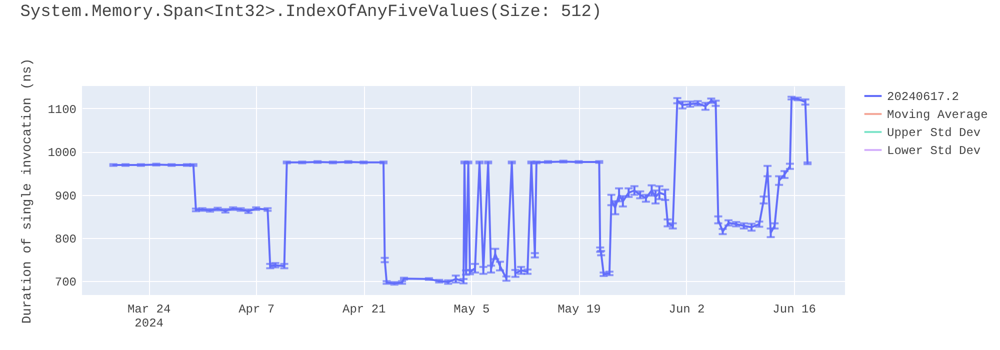 This screenshot has height=350, width=1000. I want to click on x-tick-label: Mar 24 2024, so click(149, 316).